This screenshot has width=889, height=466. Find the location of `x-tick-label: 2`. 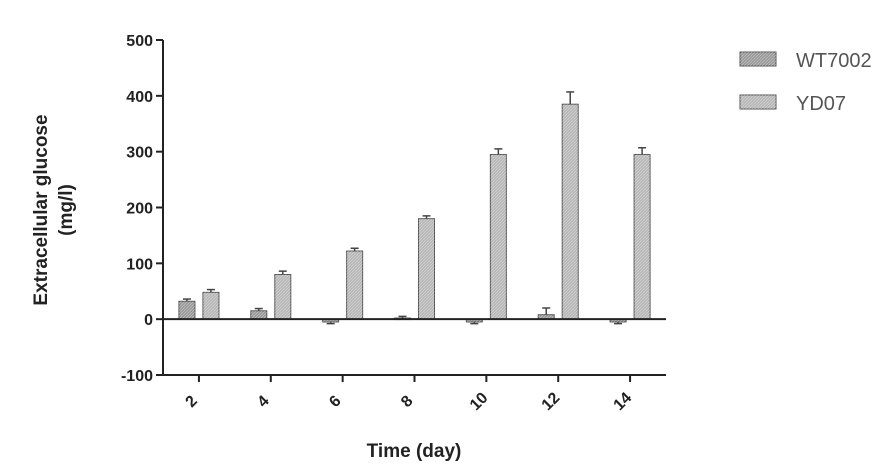

x-tick-label: 2 is located at coordinates (192, 402).